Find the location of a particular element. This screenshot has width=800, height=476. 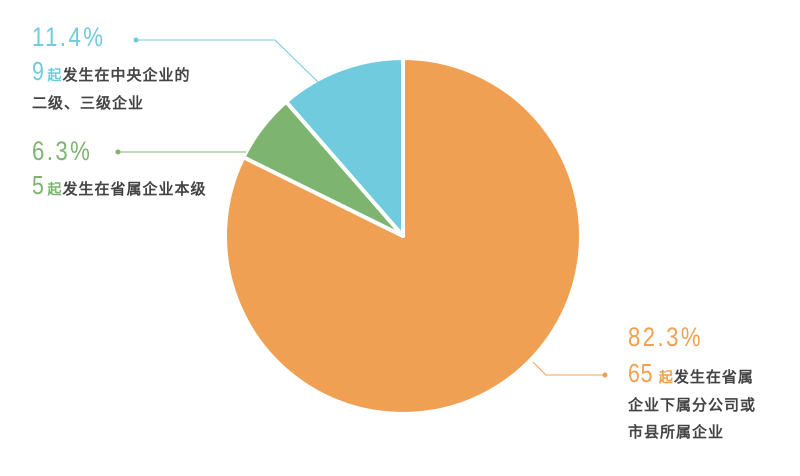

label-pct-provincial: 6.3% is located at coordinates (62, 151).